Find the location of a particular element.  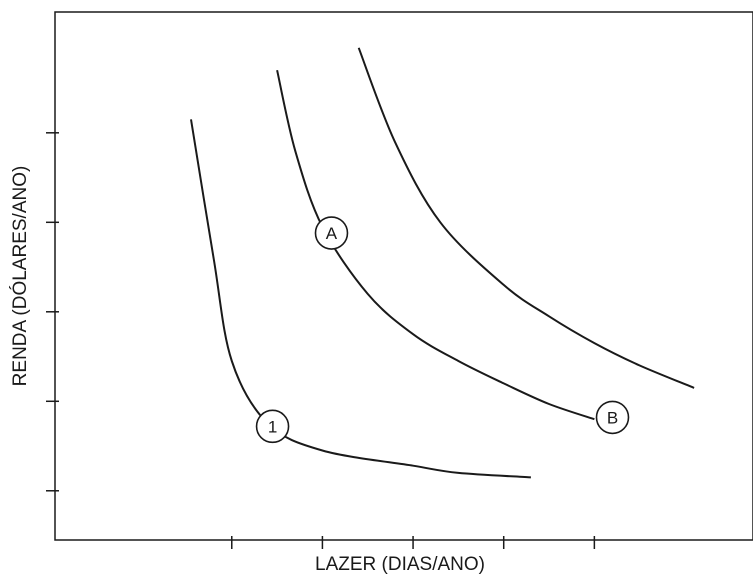

point-marker-b: B is located at coordinates (612, 417).